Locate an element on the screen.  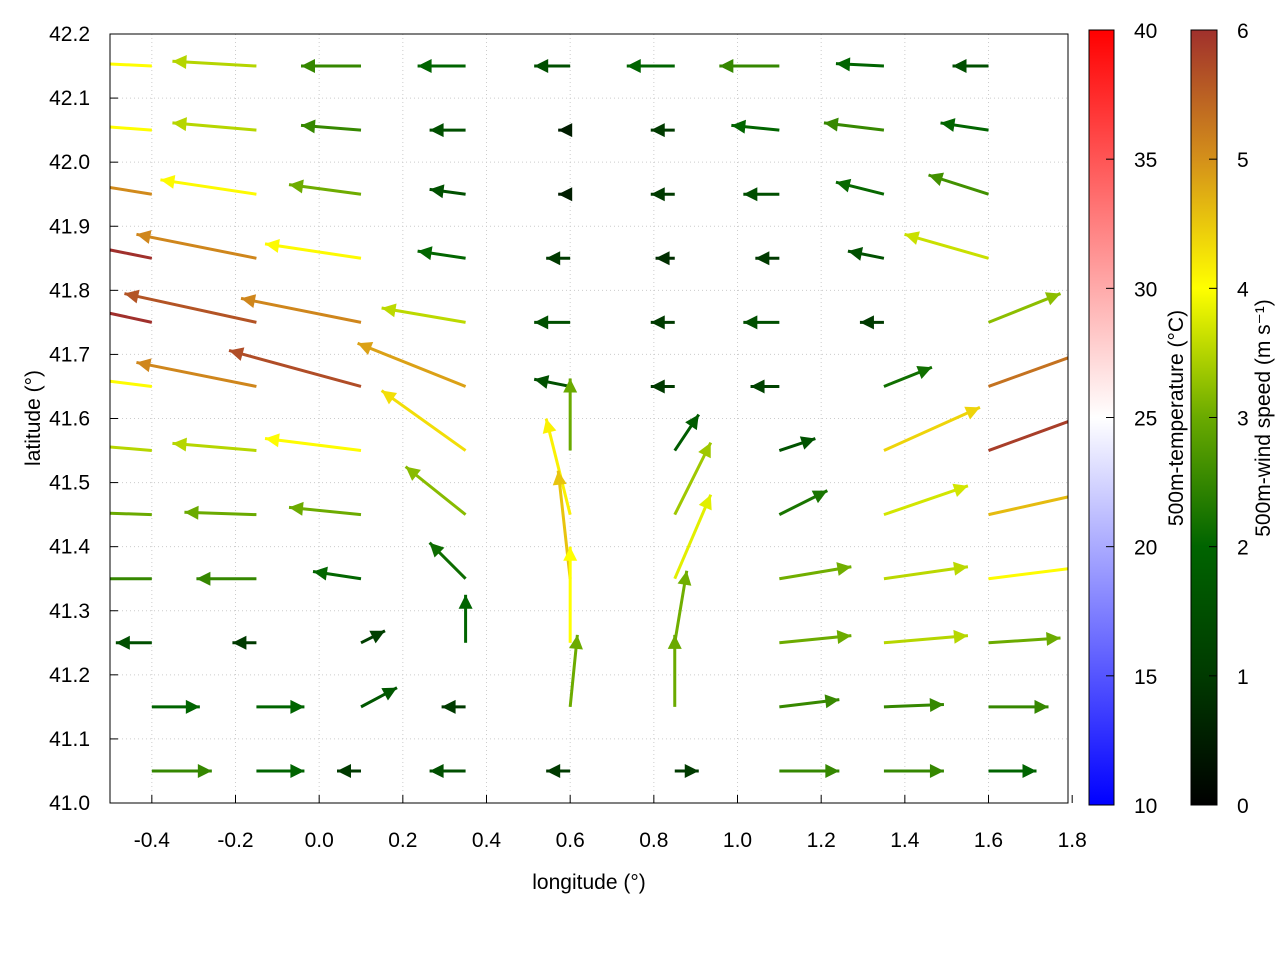
x-tick-label: 1.8 is located at coordinates (1072, 840).